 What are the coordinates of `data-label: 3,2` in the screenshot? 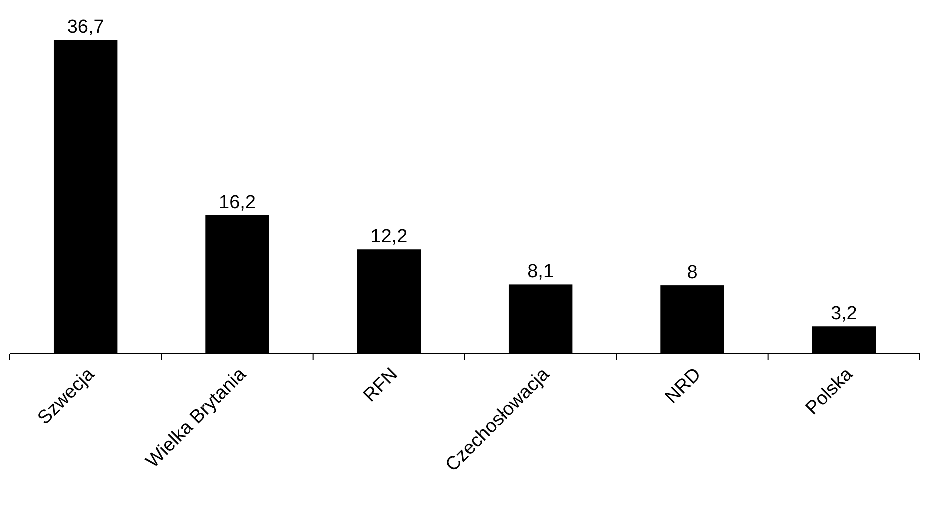 It's located at (844, 314).